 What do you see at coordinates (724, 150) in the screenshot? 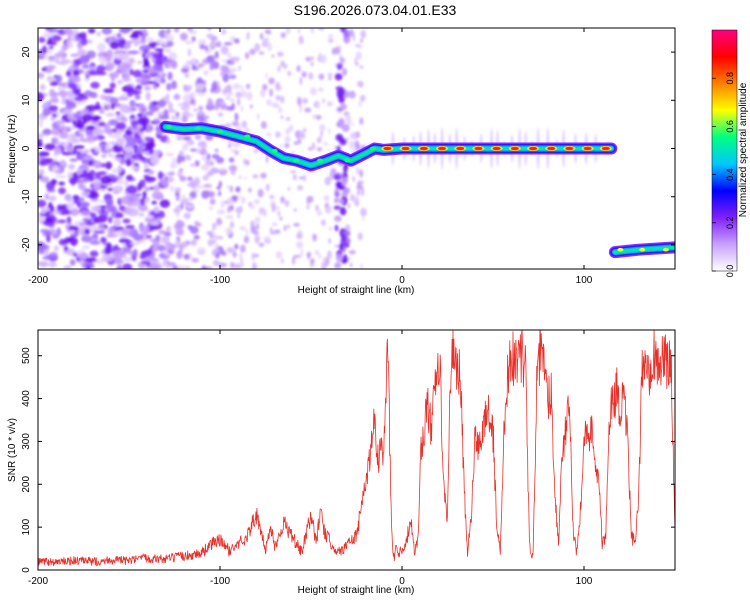
I see `colorbar-frame` at bounding box center [724, 150].